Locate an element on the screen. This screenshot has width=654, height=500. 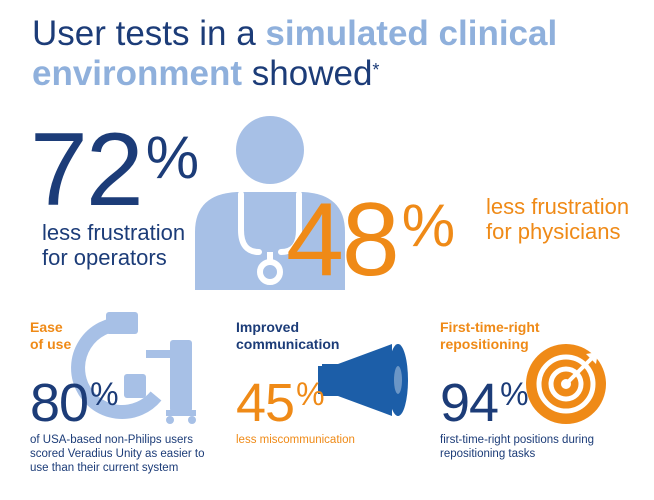
title-footnote-mark: * is located at coordinates (376, 70).